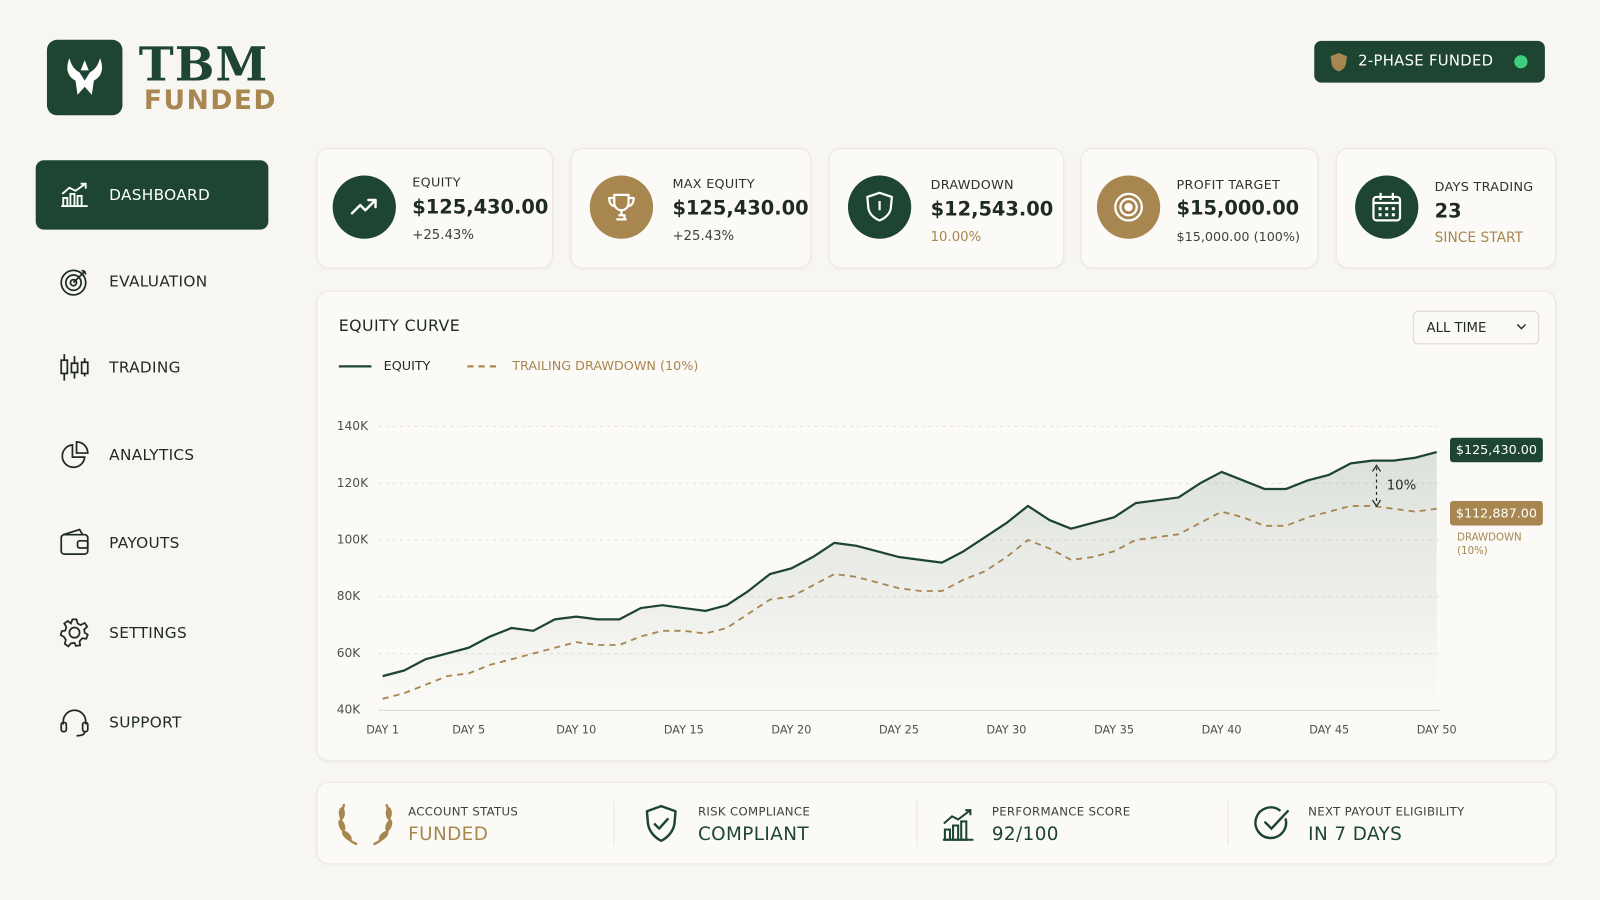 This screenshot has height=900, width=1600. Describe the element at coordinates (992, 209) in the screenshot. I see `stat-value: $12,543.00` at that location.